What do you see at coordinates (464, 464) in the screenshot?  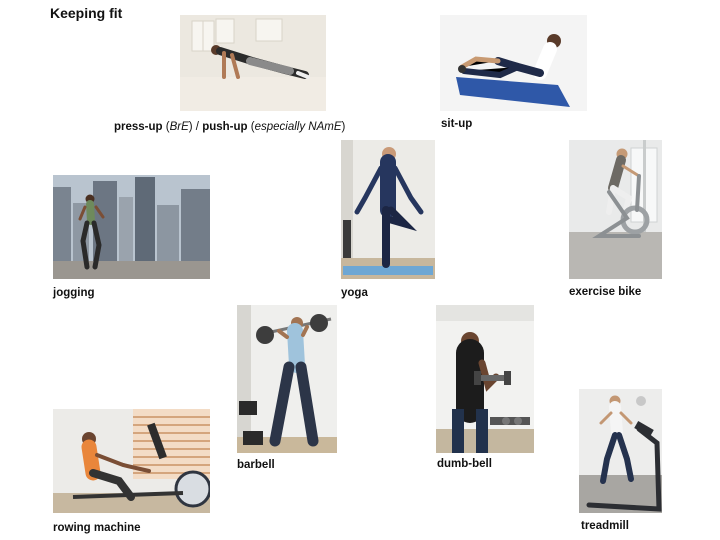 I see `dumb-bell-caption: dumb-bell` at bounding box center [464, 464].